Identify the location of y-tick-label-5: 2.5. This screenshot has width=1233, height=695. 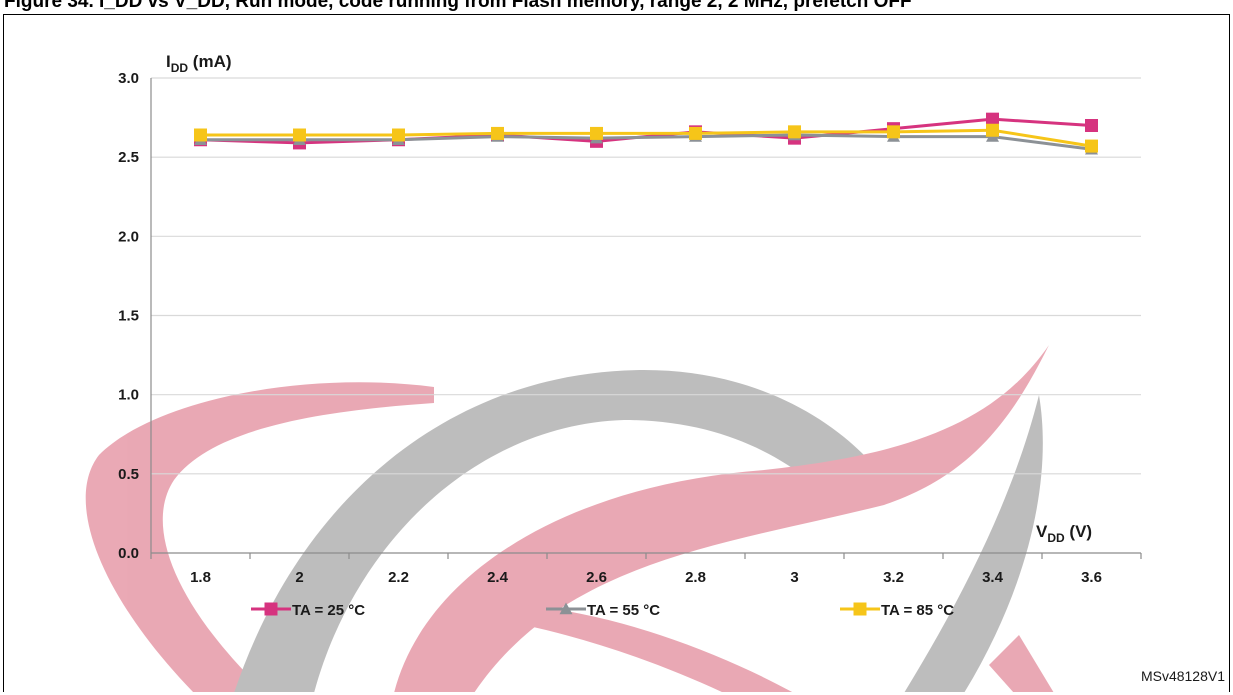
(128, 157).